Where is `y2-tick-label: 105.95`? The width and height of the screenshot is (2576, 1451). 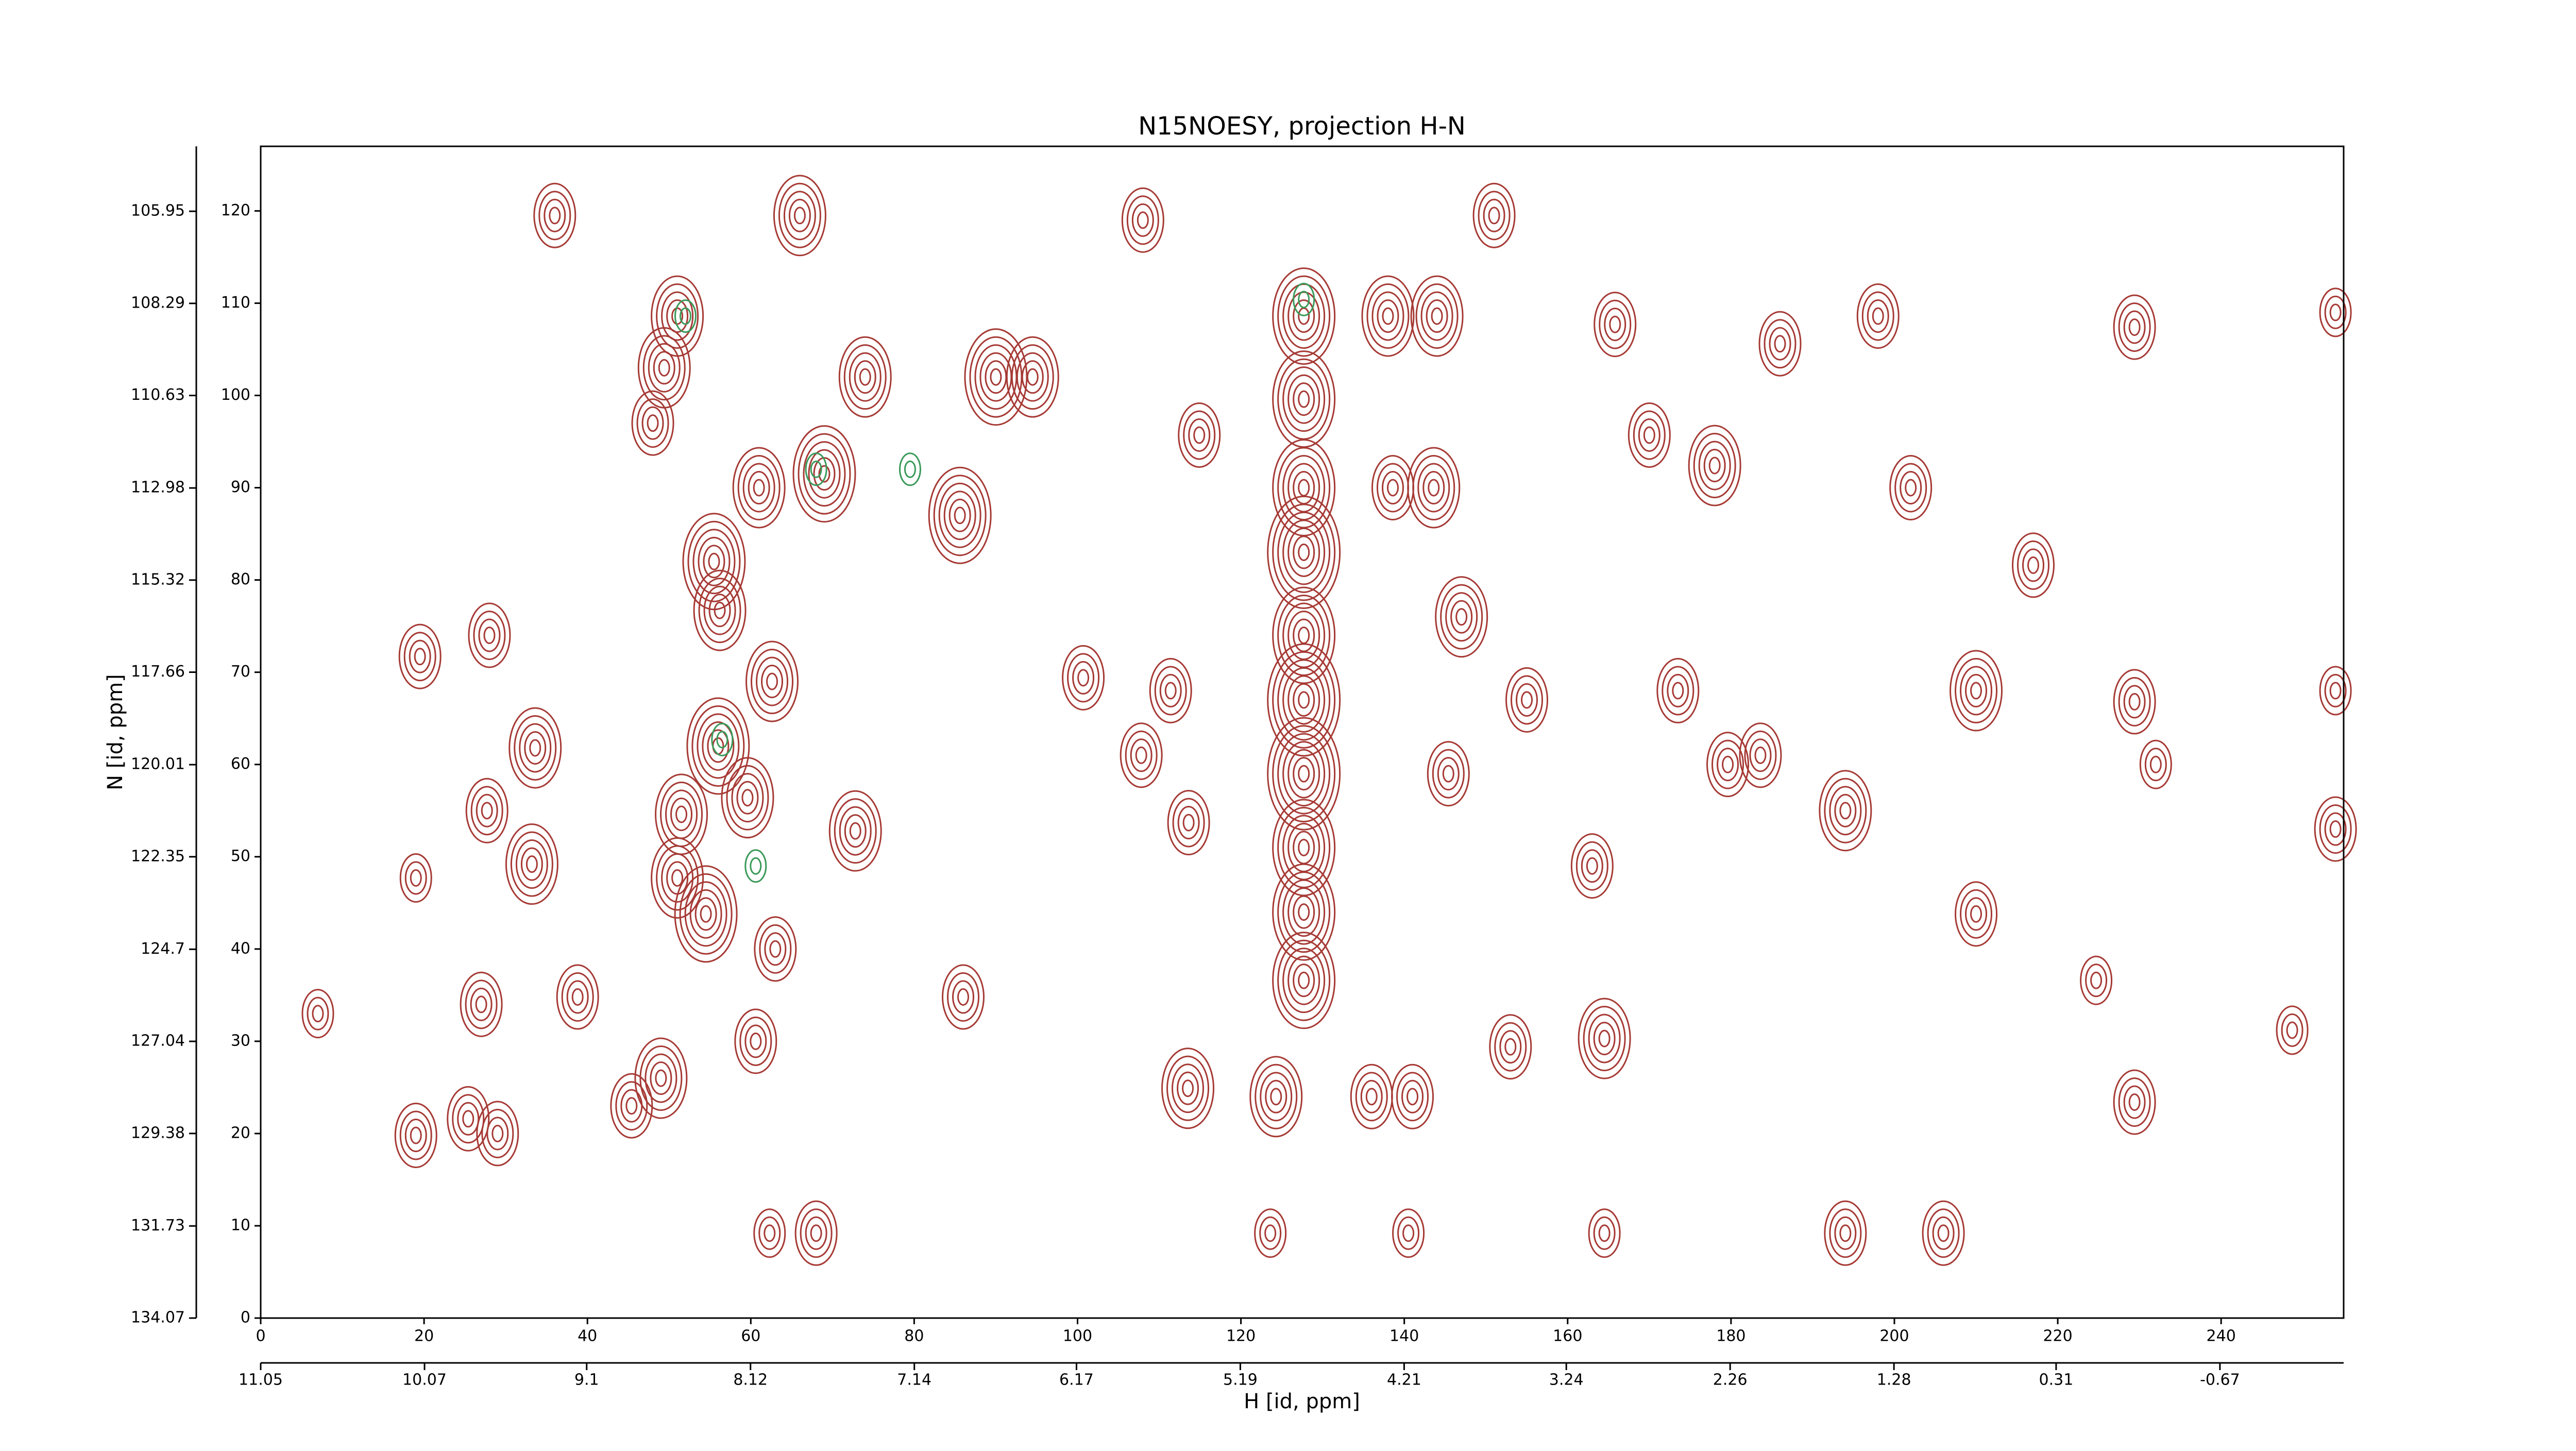
y2-tick-label: 105.95 is located at coordinates (158, 211).